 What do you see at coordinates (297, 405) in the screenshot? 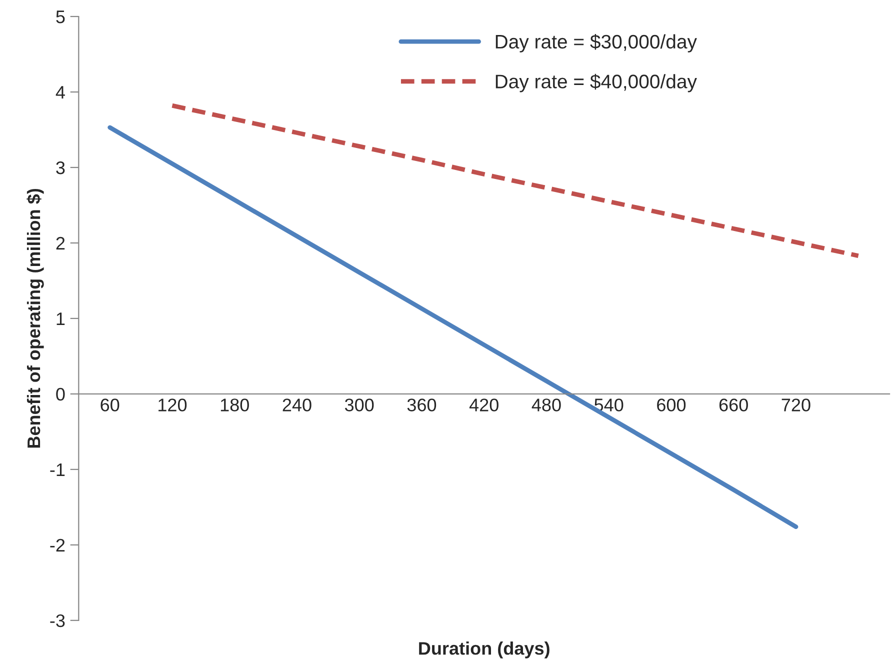
I see `x-tick-label: 240` at bounding box center [297, 405].